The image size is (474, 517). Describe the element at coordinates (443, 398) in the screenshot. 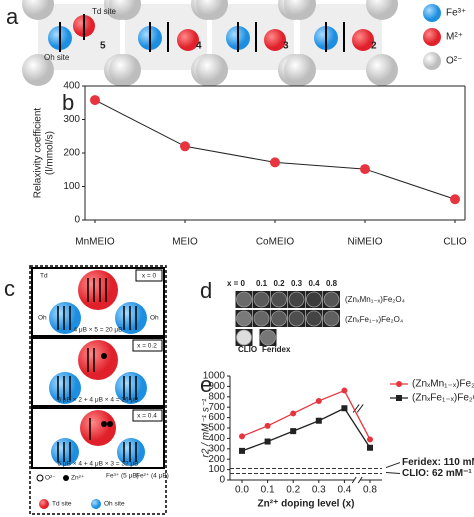

I see `legend-label: (ZnₓFe₁₋ₓ)Fe₂O₄` at that location.